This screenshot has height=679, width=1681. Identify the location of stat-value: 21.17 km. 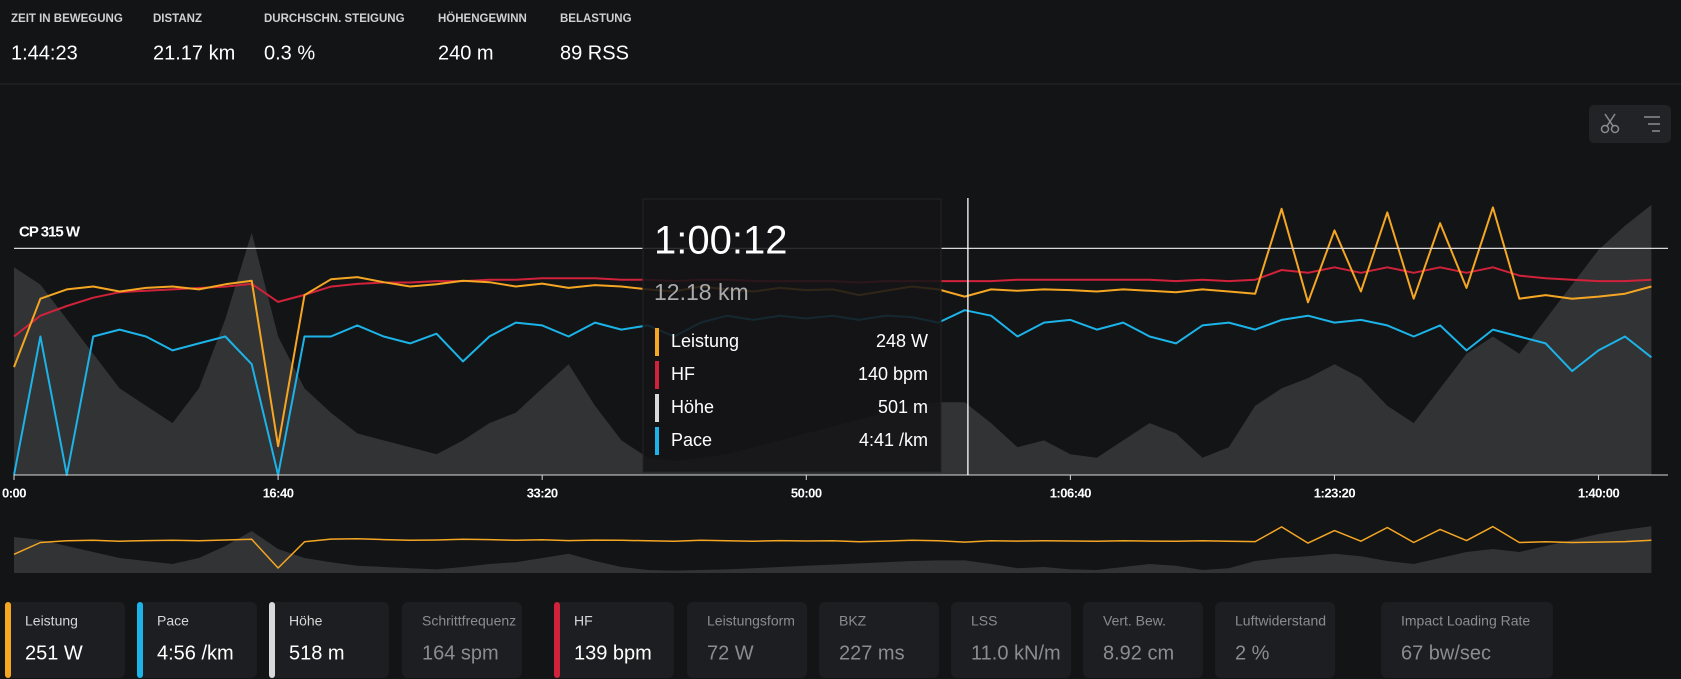
(194, 53).